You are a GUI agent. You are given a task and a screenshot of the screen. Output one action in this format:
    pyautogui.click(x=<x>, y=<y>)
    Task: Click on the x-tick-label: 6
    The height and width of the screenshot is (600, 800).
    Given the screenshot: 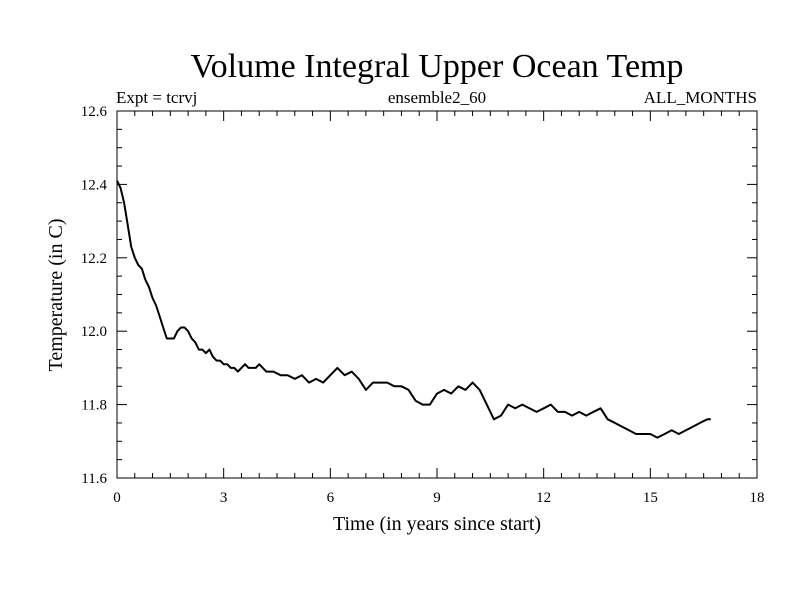 What is the action you would take?
    pyautogui.click(x=331, y=498)
    